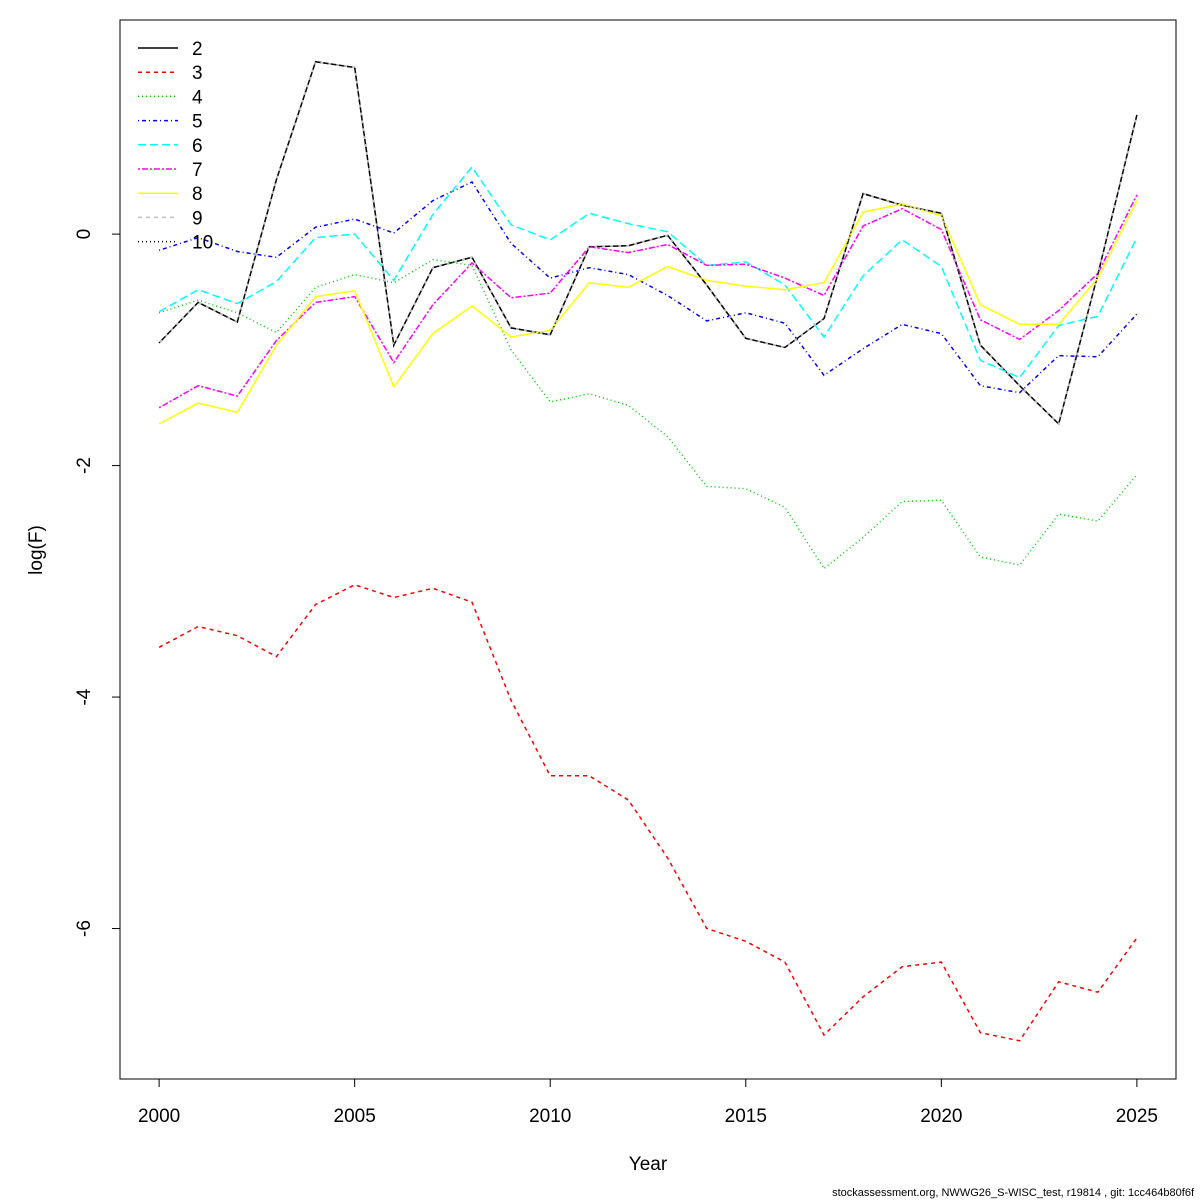  I want to click on x-tick-label: 2010, so click(550, 1116).